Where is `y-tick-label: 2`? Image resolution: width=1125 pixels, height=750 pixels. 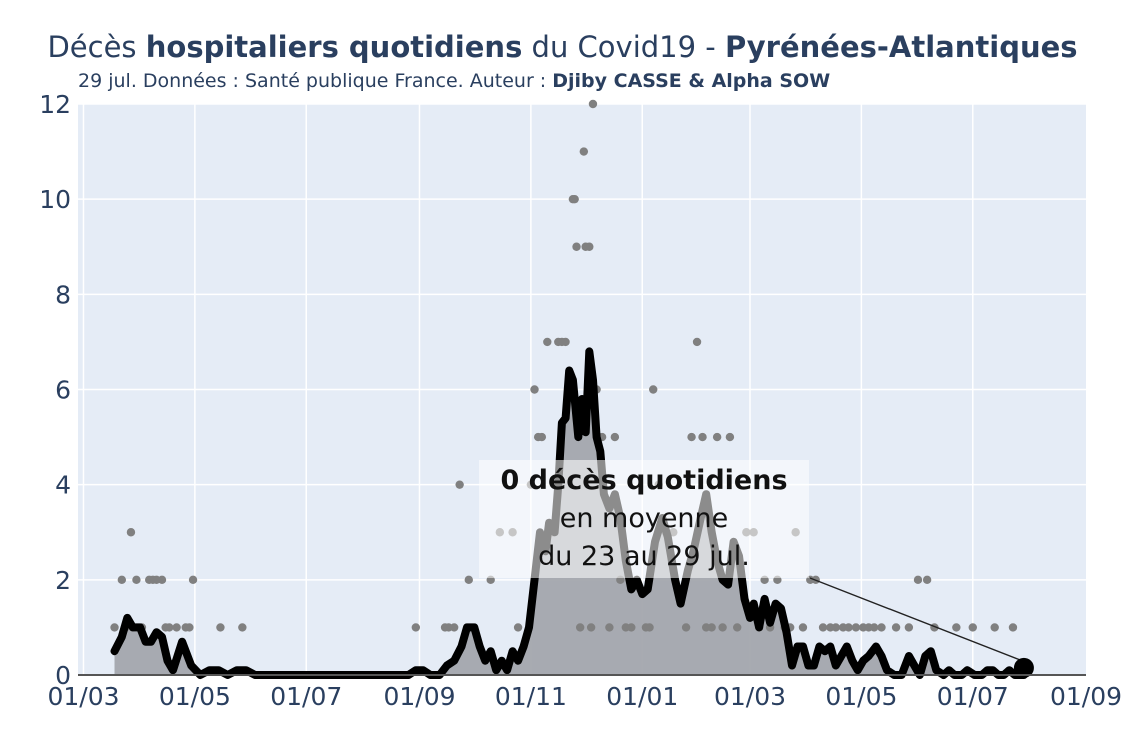 y-tick-label: 2 is located at coordinates (63, 580).